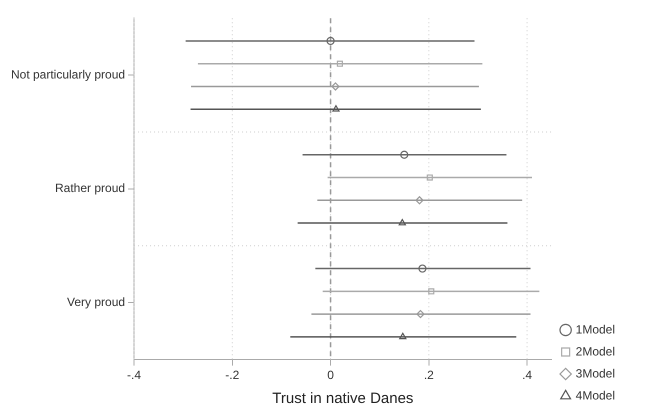 This screenshot has height=420, width=647. What do you see at coordinates (330, 375) in the screenshot?
I see `x-tick-label: 0` at bounding box center [330, 375].